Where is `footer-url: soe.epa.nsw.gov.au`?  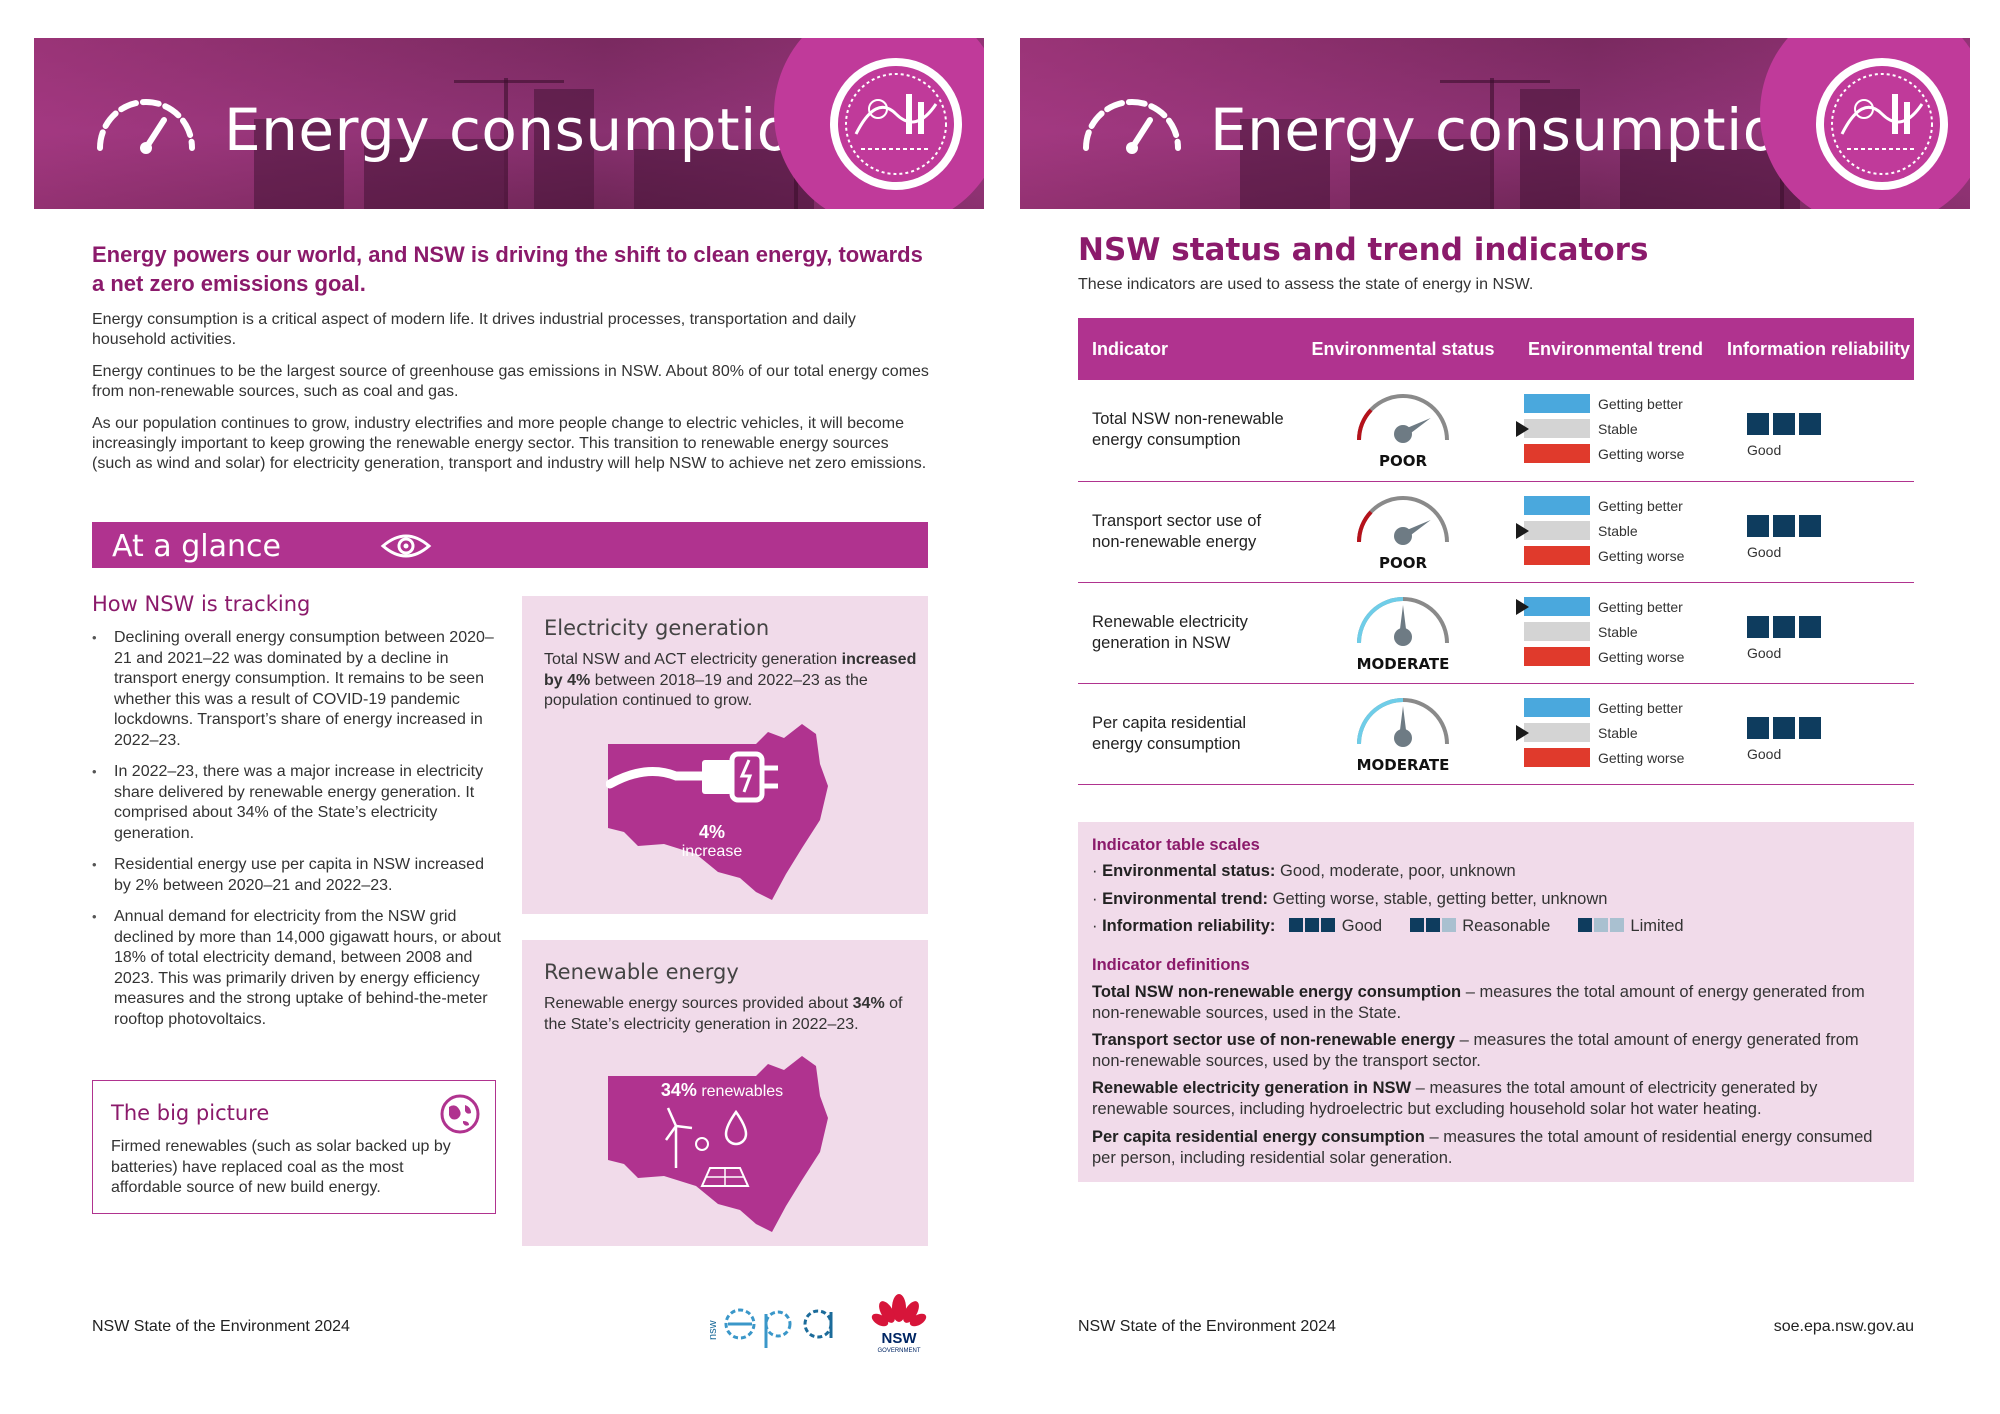
footer-url: soe.epa.nsw.gov.au is located at coordinates (1843, 1326).